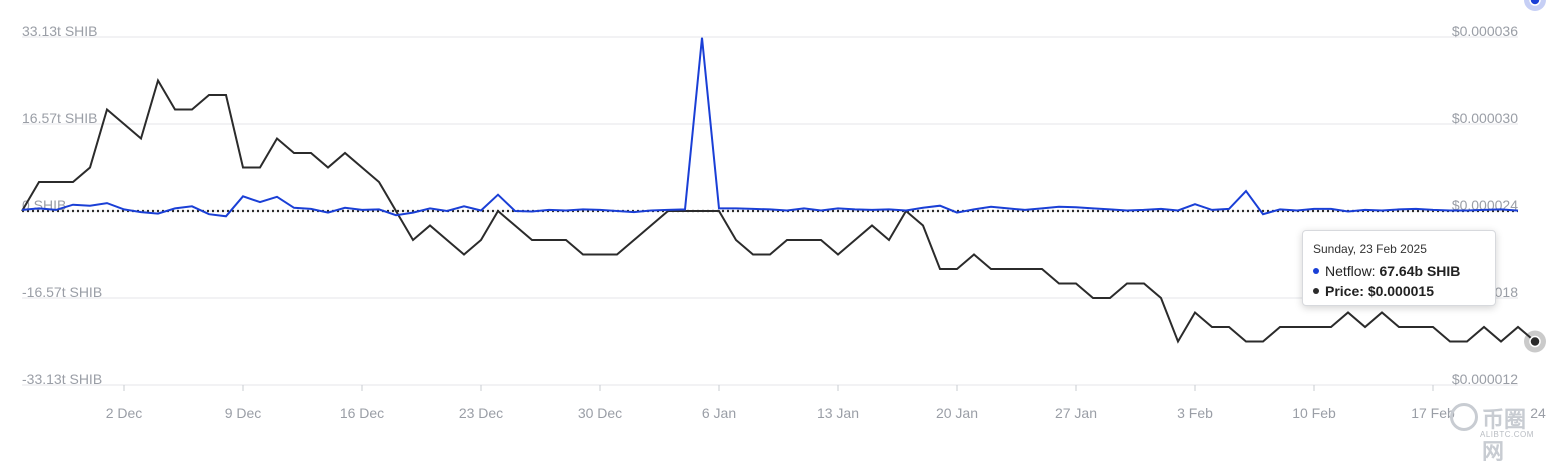 Image resolution: width=1548 pixels, height=466 pixels. Describe the element at coordinates (1535, 3) in the screenshot. I see `hover-point-netflow` at that location.